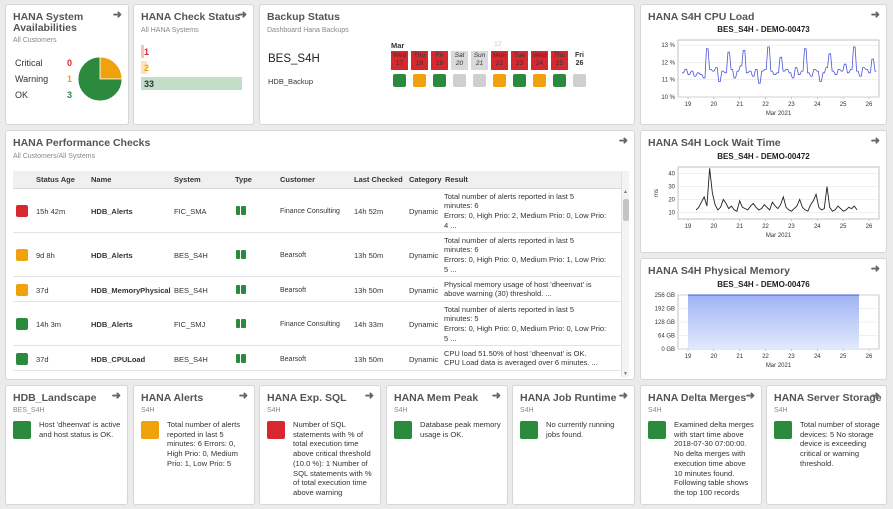  I want to click on calendar-day-cell: Fri 19, so click(439, 60).